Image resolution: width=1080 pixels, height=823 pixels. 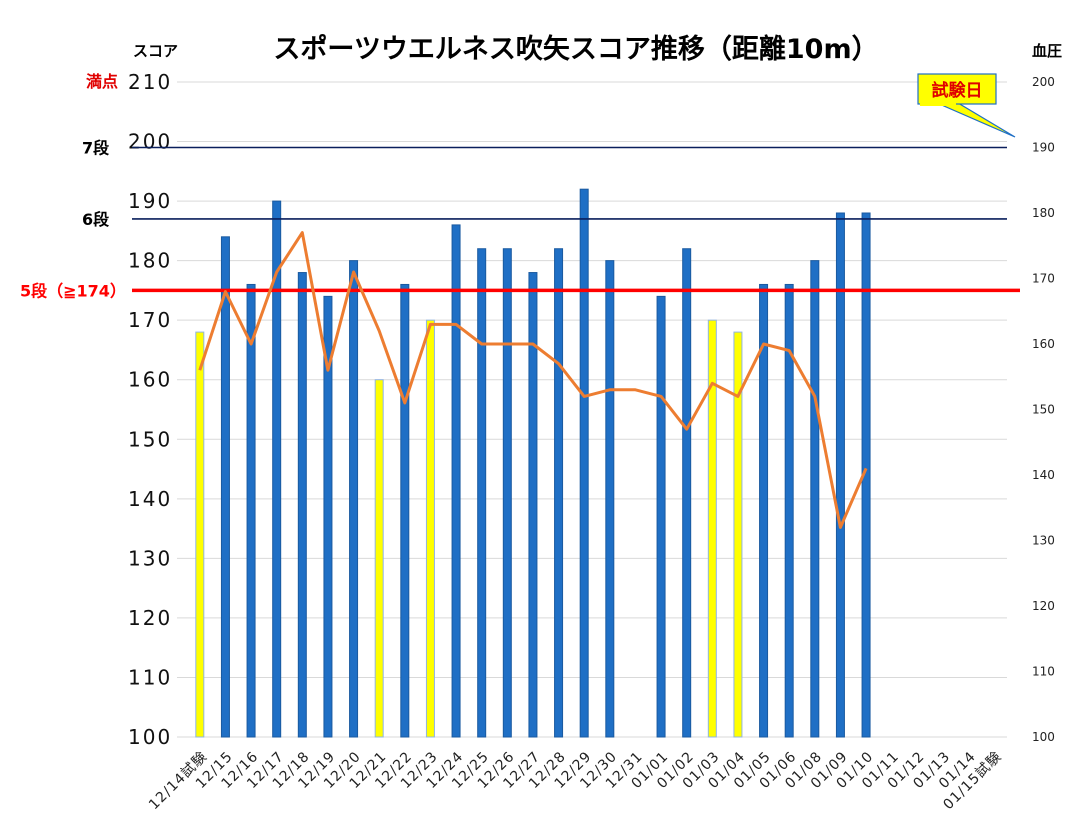 What do you see at coordinates (1043, 737) in the screenshot?
I see `right-tick-label: 100` at bounding box center [1043, 737].